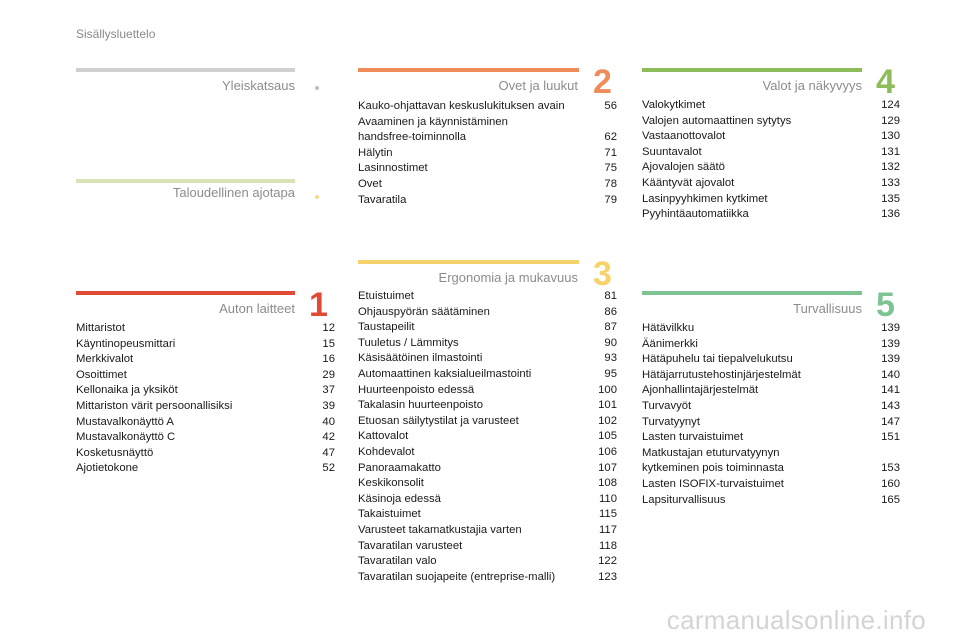 The image size is (960, 640). What do you see at coordinates (890, 483) in the screenshot?
I see `toc-entry-page: 160` at bounding box center [890, 483].